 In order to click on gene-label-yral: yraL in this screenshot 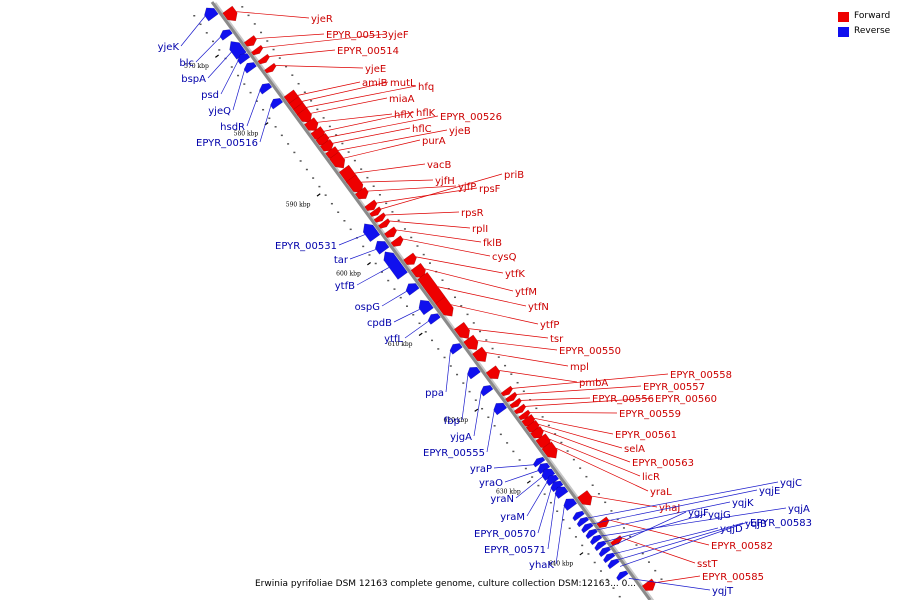, I will do `click(661, 492)`.